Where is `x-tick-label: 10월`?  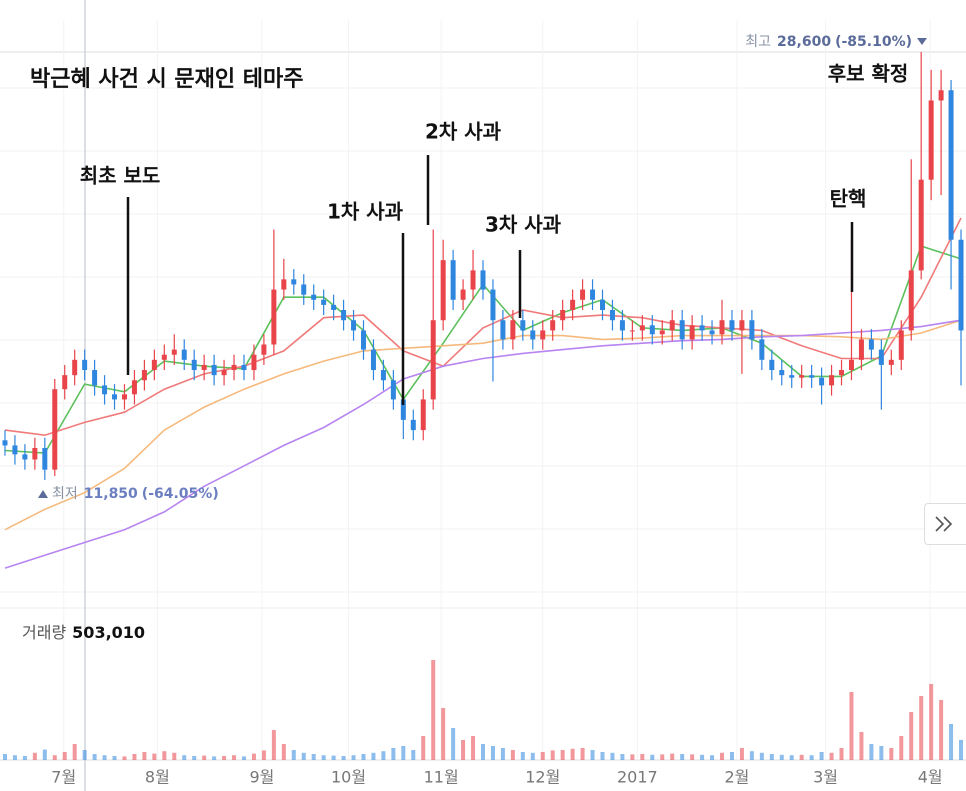 x-tick-label: 10월 is located at coordinates (348, 777).